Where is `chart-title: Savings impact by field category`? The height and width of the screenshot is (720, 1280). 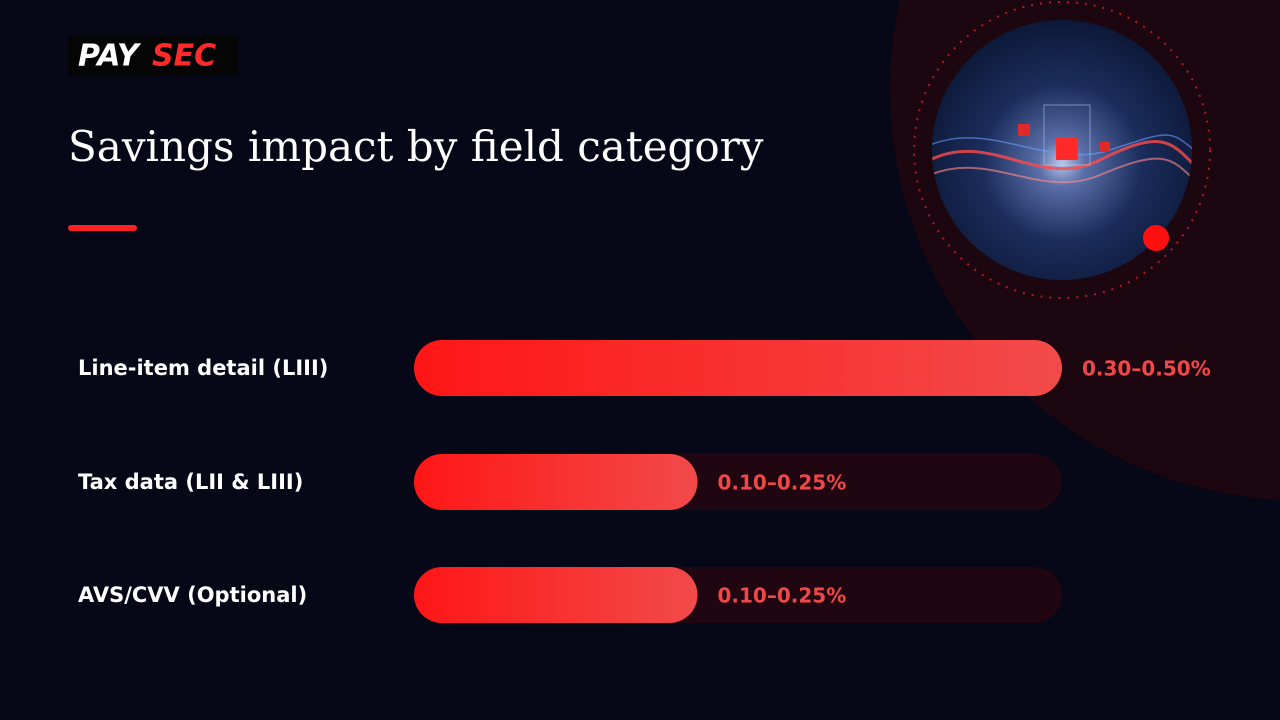
chart-title: Savings impact by field category is located at coordinates (416, 146).